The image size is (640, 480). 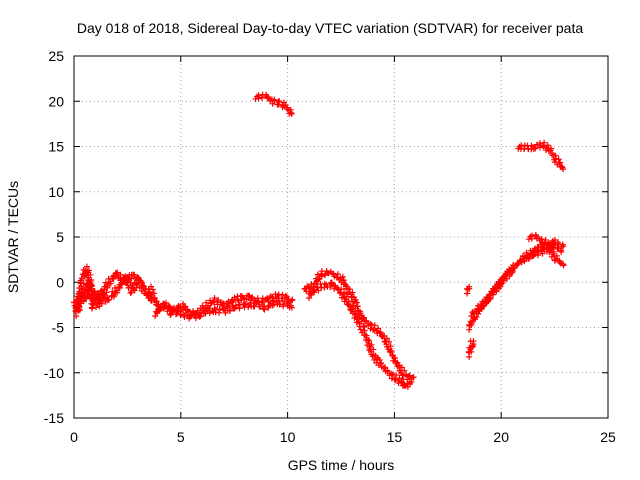 What do you see at coordinates (60, 237) in the screenshot?
I see `y-tick-label: 5` at bounding box center [60, 237].